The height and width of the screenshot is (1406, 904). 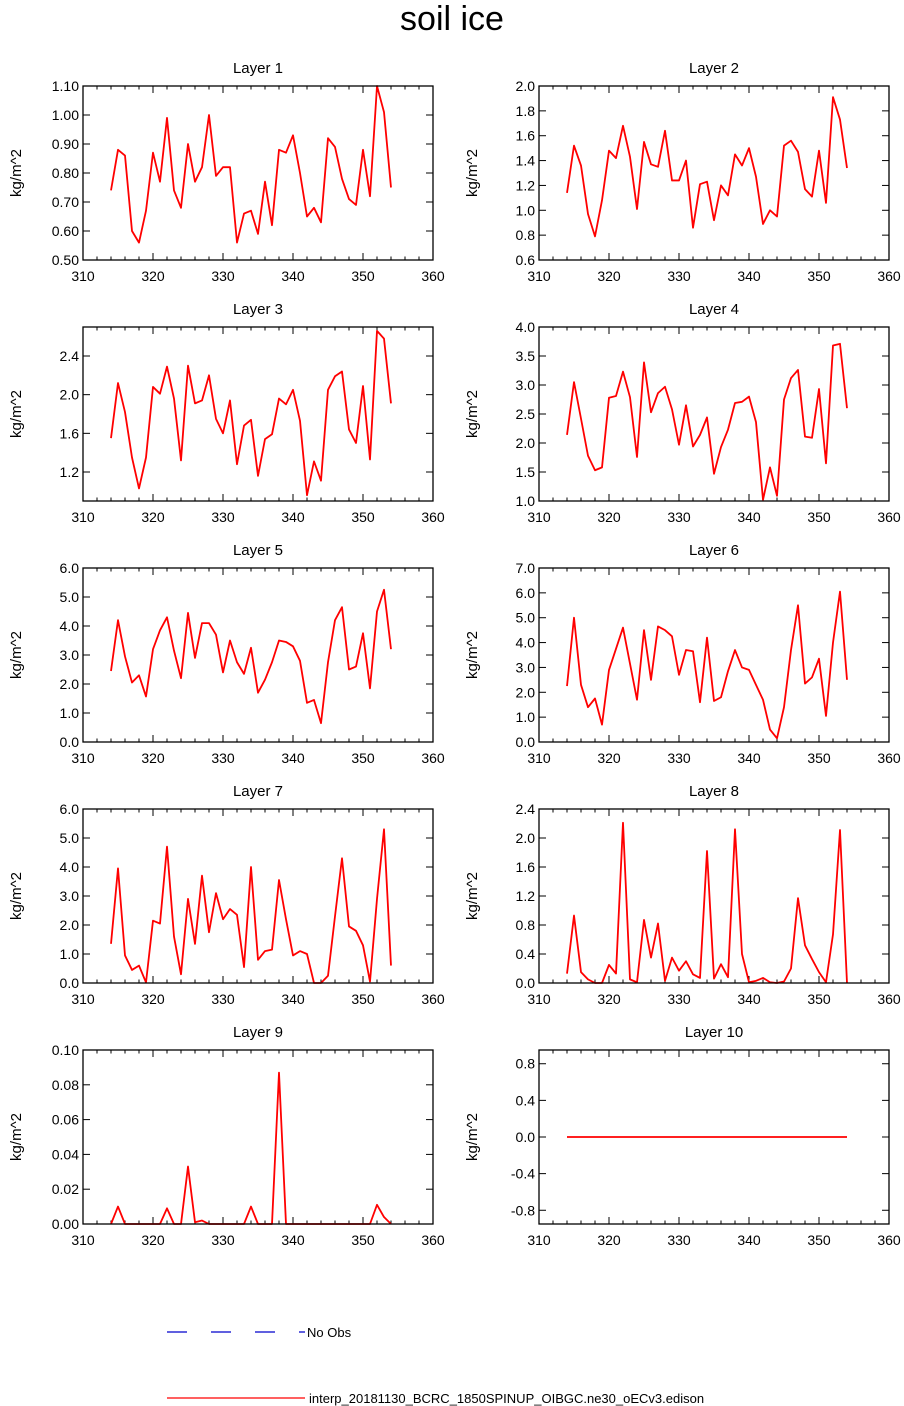 I want to click on panel-title: Layer 3, so click(x=258, y=309).